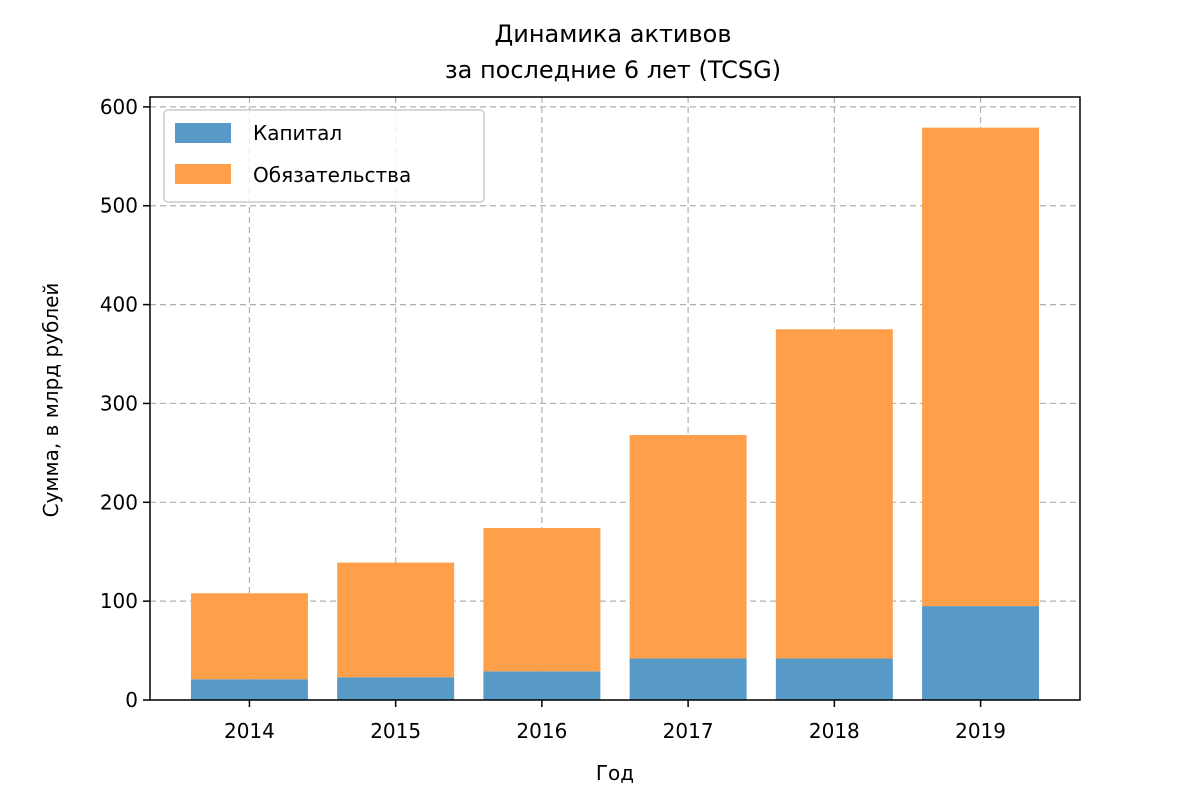 Image resolution: width=1200 pixels, height=800 pixels. I want to click on legend-swatch-capital, so click(203, 133).